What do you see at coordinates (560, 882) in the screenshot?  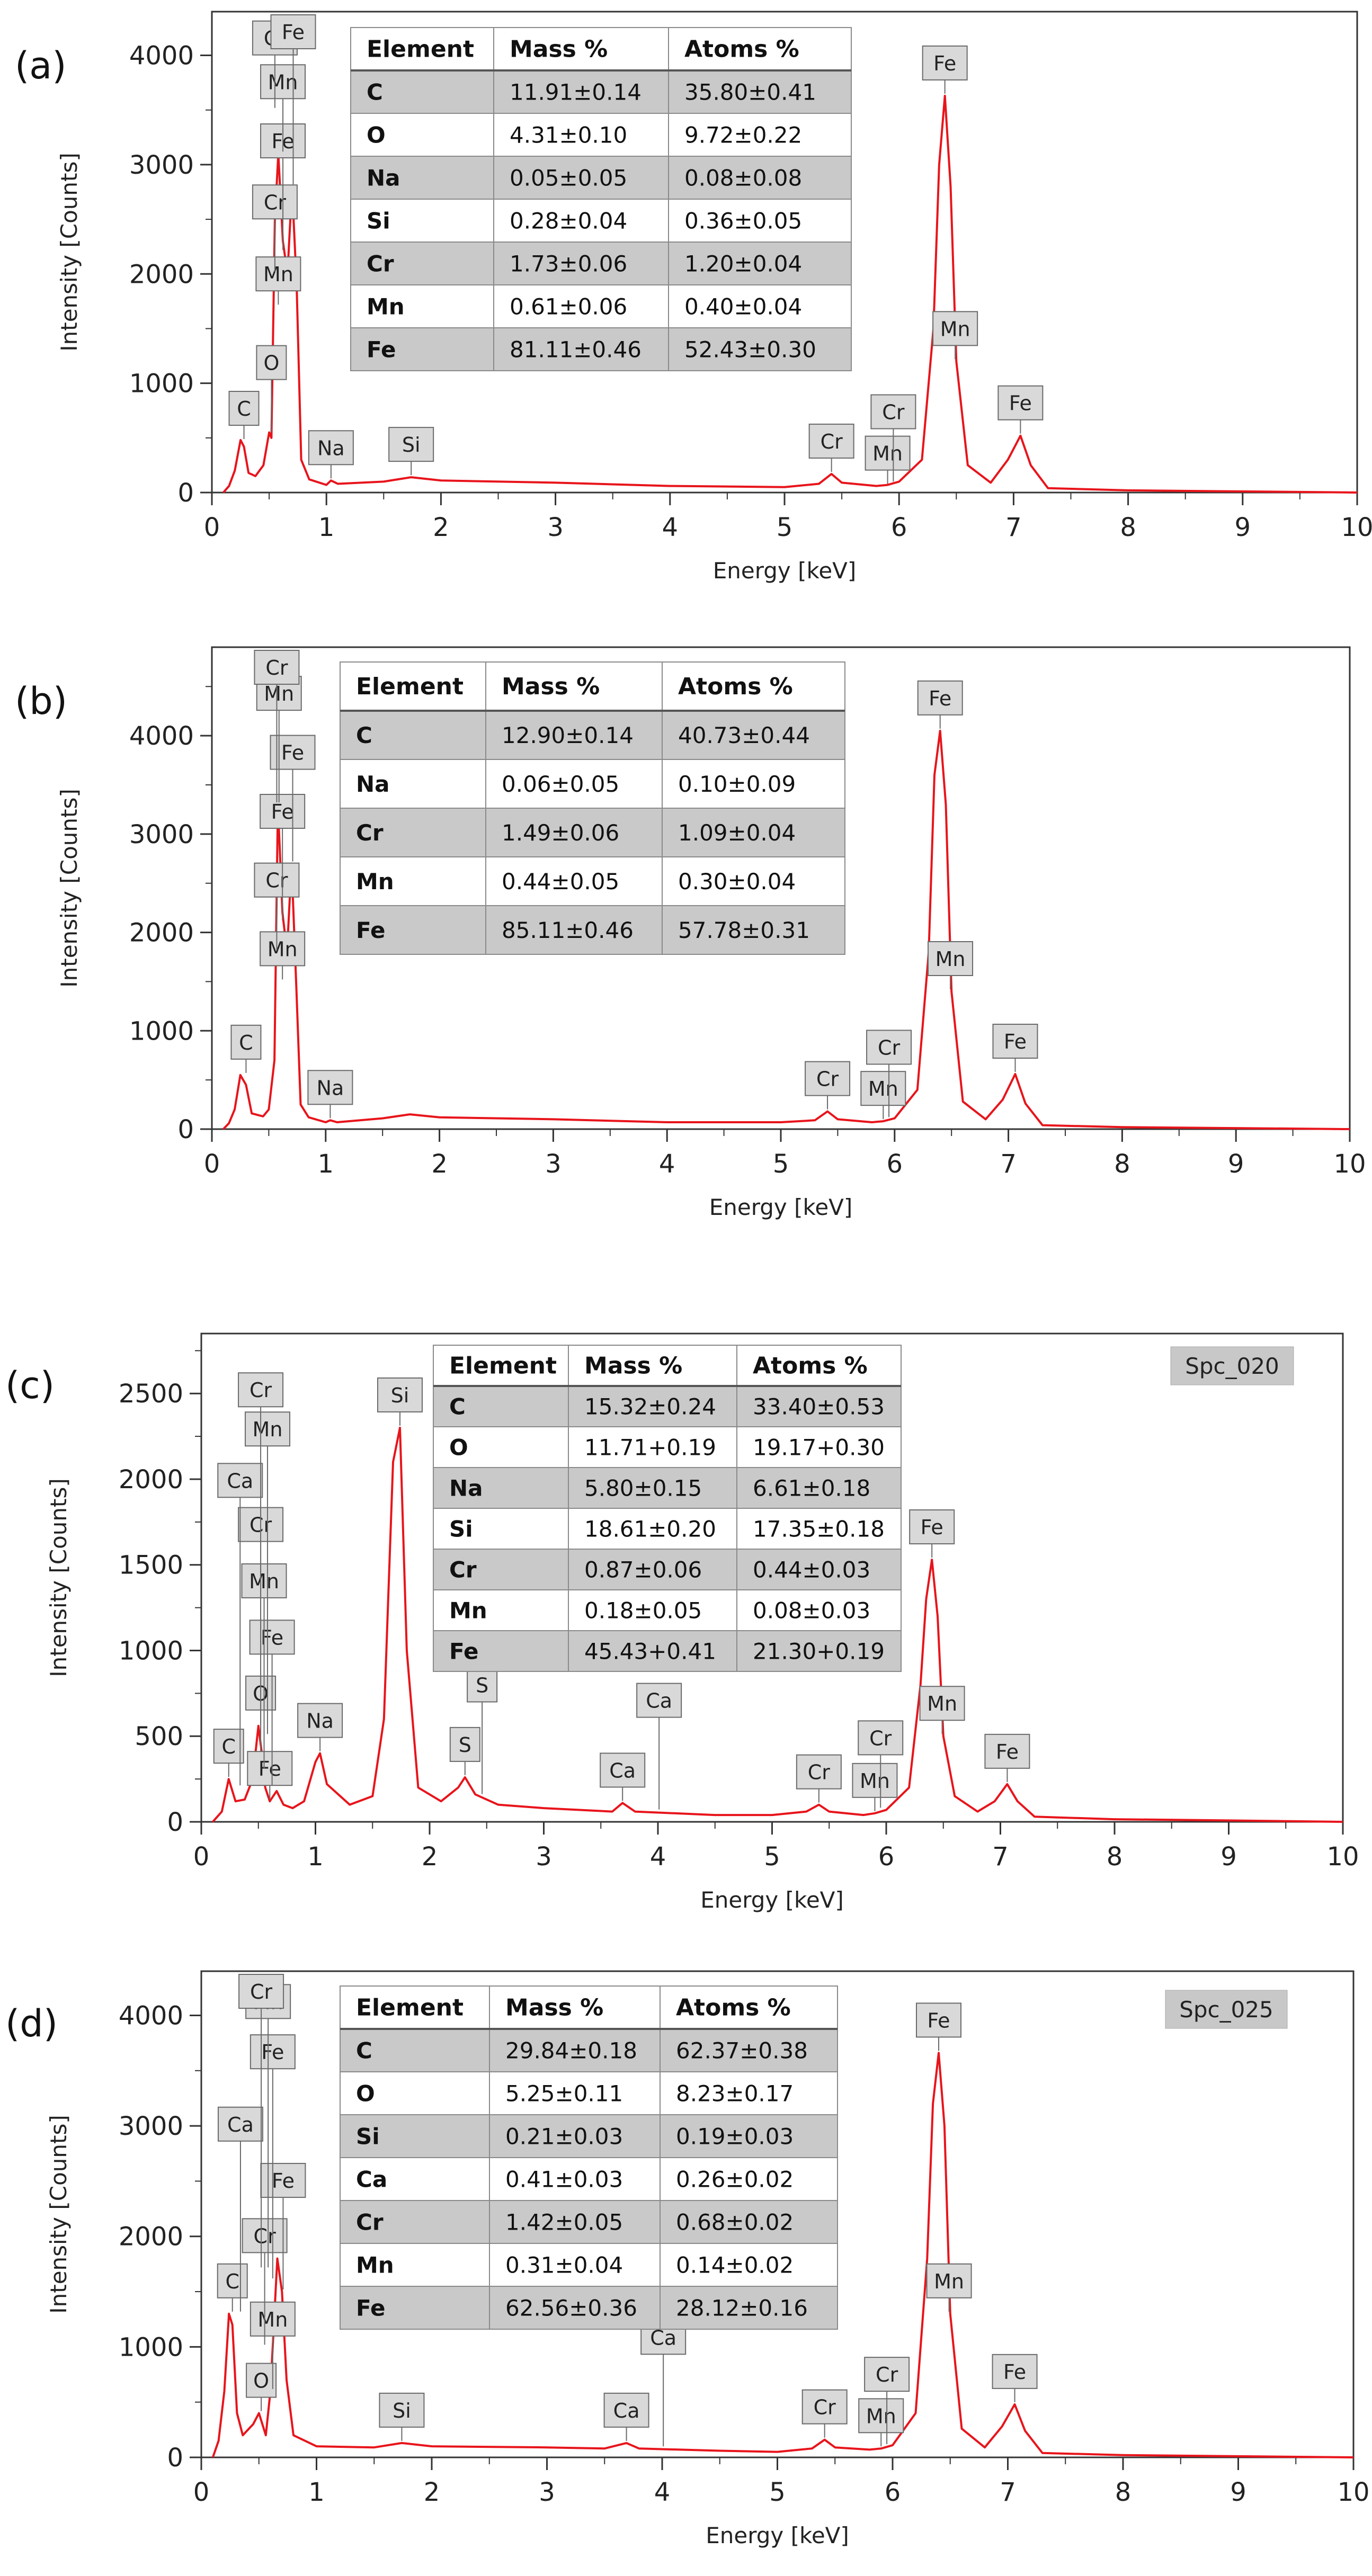 I see `table-cell: 0.44±0.05` at bounding box center [560, 882].